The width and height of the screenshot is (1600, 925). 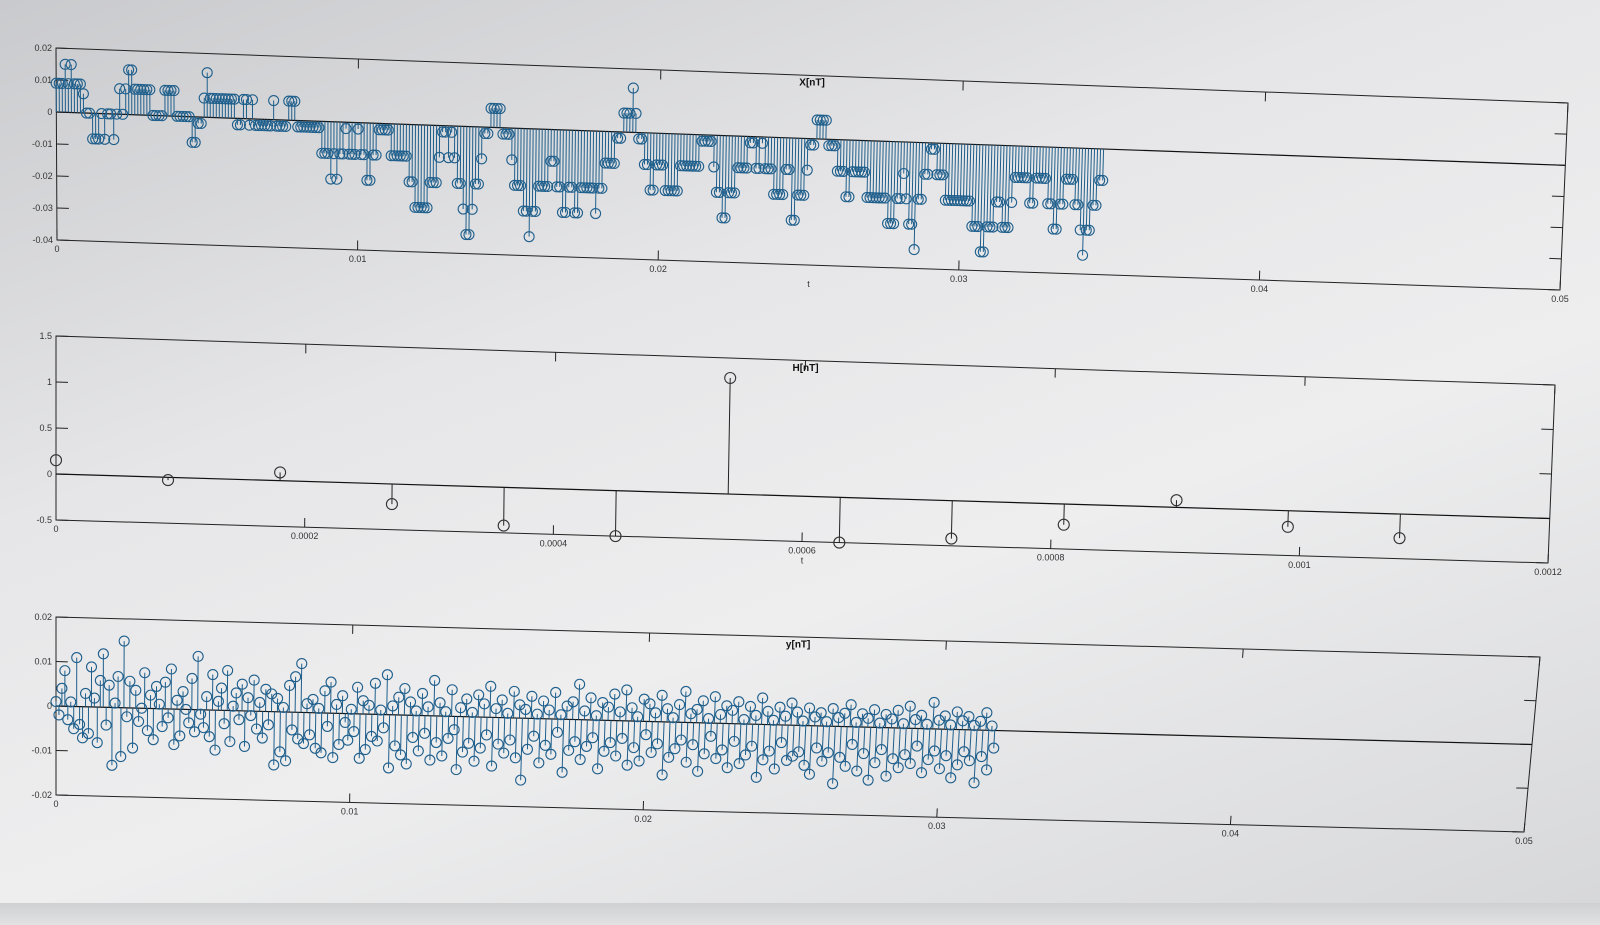 What do you see at coordinates (808, 284) in the screenshot?
I see `x-axis-label: t` at bounding box center [808, 284].